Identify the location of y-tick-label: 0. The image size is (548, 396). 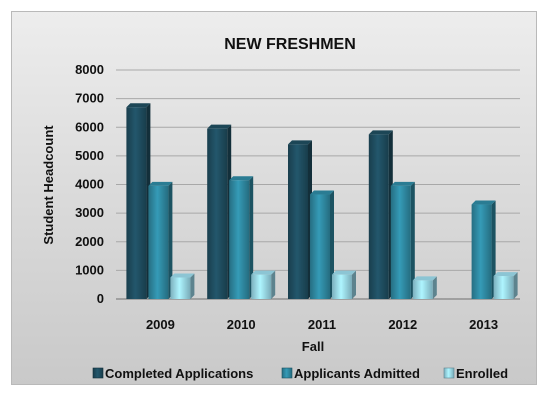
(100, 298).